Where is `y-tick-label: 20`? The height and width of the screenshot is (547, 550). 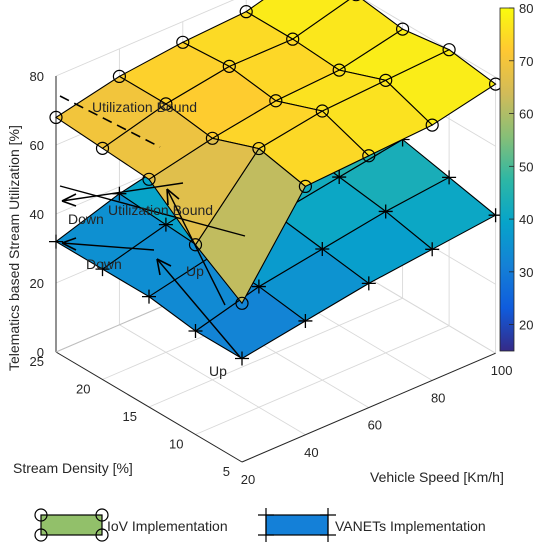
y-tick-label: 20 is located at coordinates (83, 389).